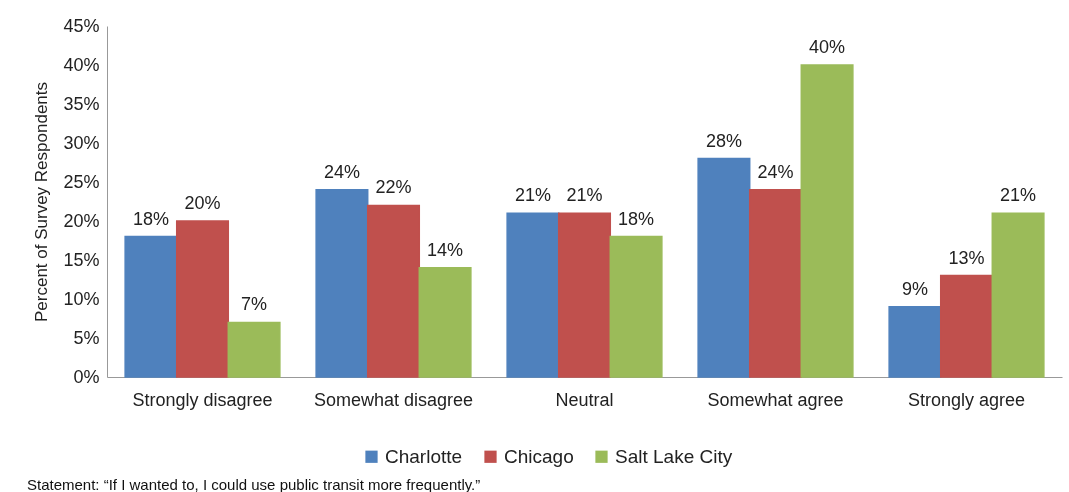 This screenshot has width=1069, height=492. I want to click on data-label: 14%, so click(445, 249).